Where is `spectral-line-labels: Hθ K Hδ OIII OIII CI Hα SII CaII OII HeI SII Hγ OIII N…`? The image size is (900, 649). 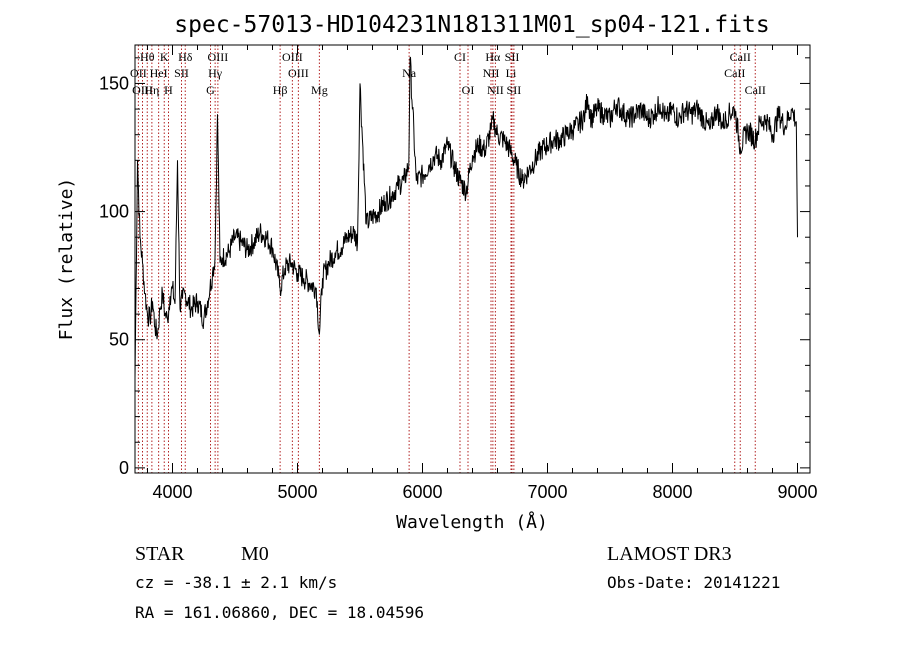
spectral-line-labels: Hθ K Hδ OIII OIII CI Hα SII CaII OII HeI SII Hγ OIII N… is located at coordinates (448, 73).